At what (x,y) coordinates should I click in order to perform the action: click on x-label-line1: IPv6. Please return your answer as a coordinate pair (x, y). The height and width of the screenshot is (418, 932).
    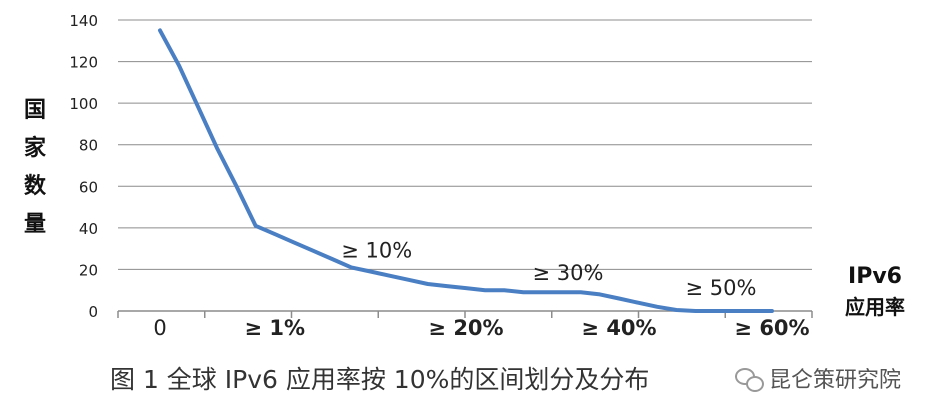
    Looking at the image, I should click on (875, 276).